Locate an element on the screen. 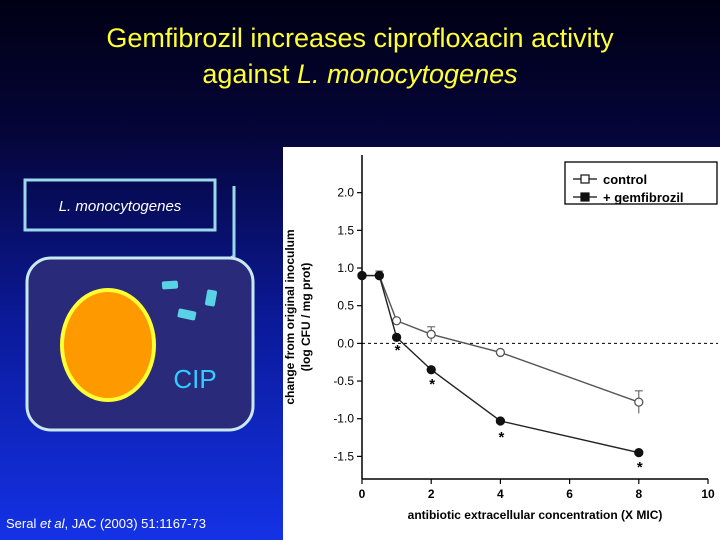 This screenshot has height=540, width=720. y-axis-label-line-1: change from original inoculum is located at coordinates (290, 316).